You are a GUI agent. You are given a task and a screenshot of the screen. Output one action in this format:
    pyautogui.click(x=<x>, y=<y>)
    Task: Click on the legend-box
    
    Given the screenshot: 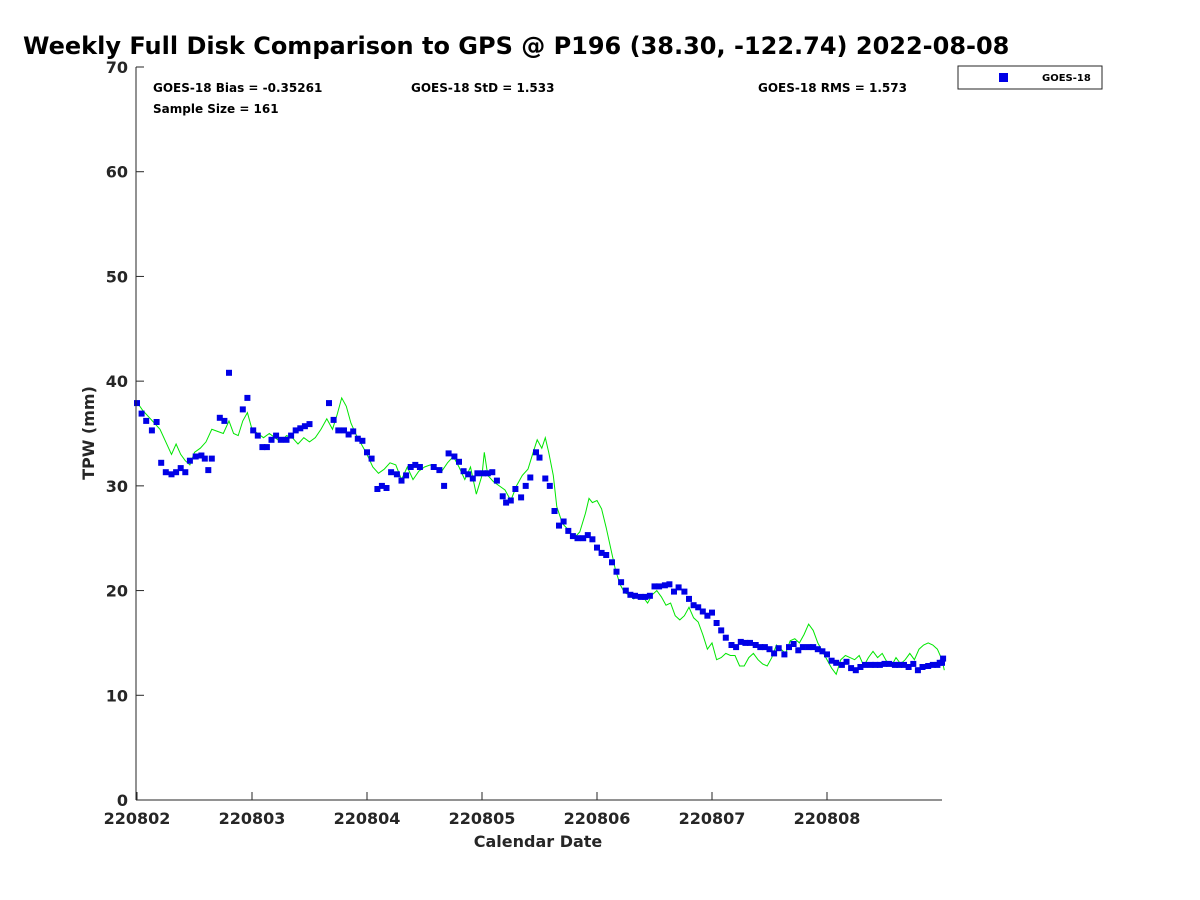 What is the action you would take?
    pyautogui.click(x=1030, y=77)
    